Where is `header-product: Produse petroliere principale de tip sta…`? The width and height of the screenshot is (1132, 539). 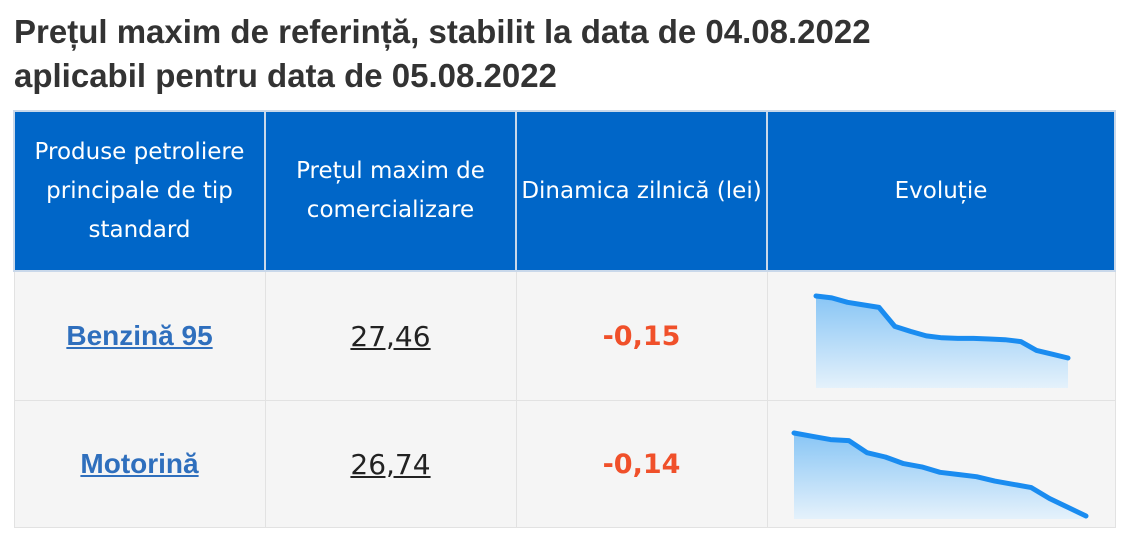
header-product: Produse petroliere principale de tip sta… is located at coordinates (139, 191).